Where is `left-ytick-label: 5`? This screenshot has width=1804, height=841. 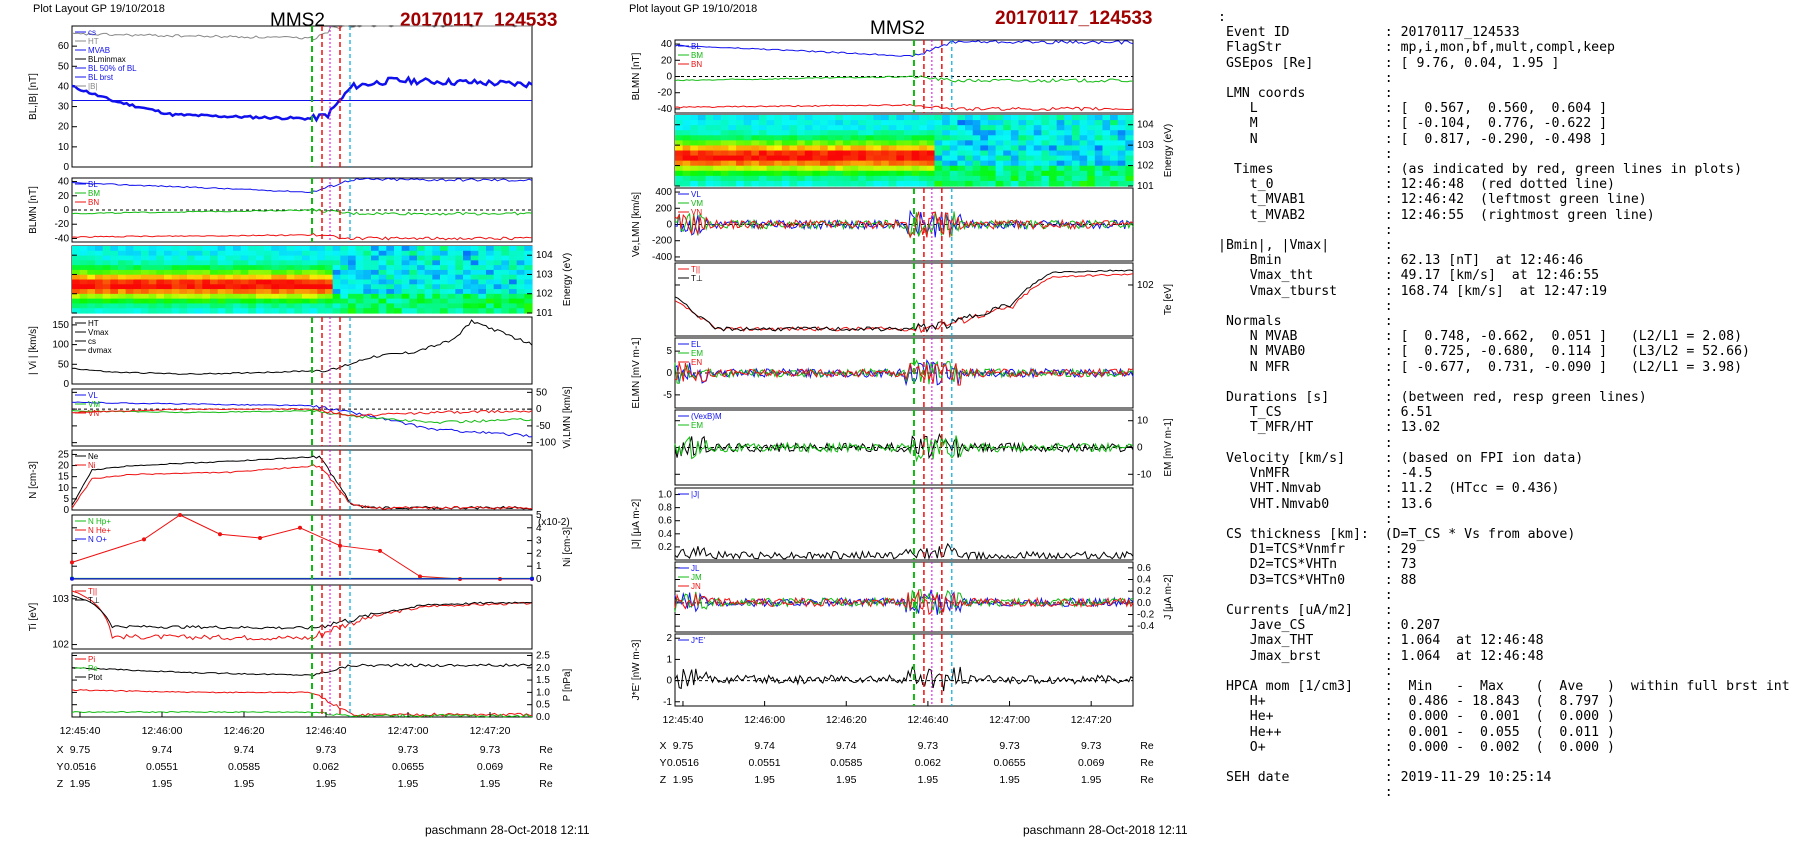 left-ytick-label: 5 is located at coordinates (66, 499).